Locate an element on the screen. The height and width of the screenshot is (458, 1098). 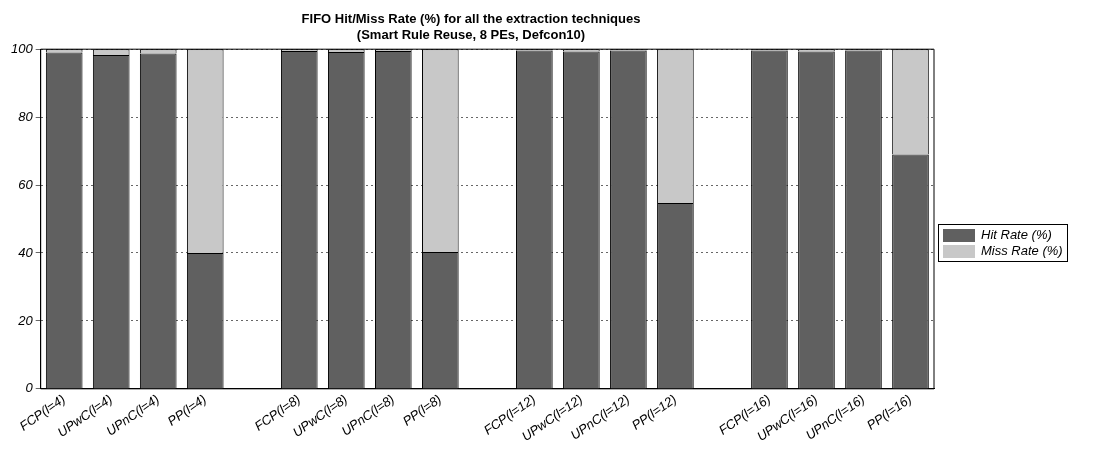
y-tick-label: 40 is located at coordinates (26, 252).